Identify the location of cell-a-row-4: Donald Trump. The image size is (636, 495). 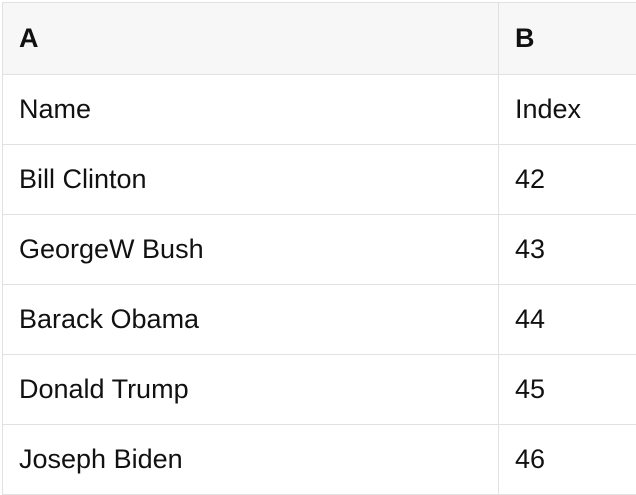
(251, 389).